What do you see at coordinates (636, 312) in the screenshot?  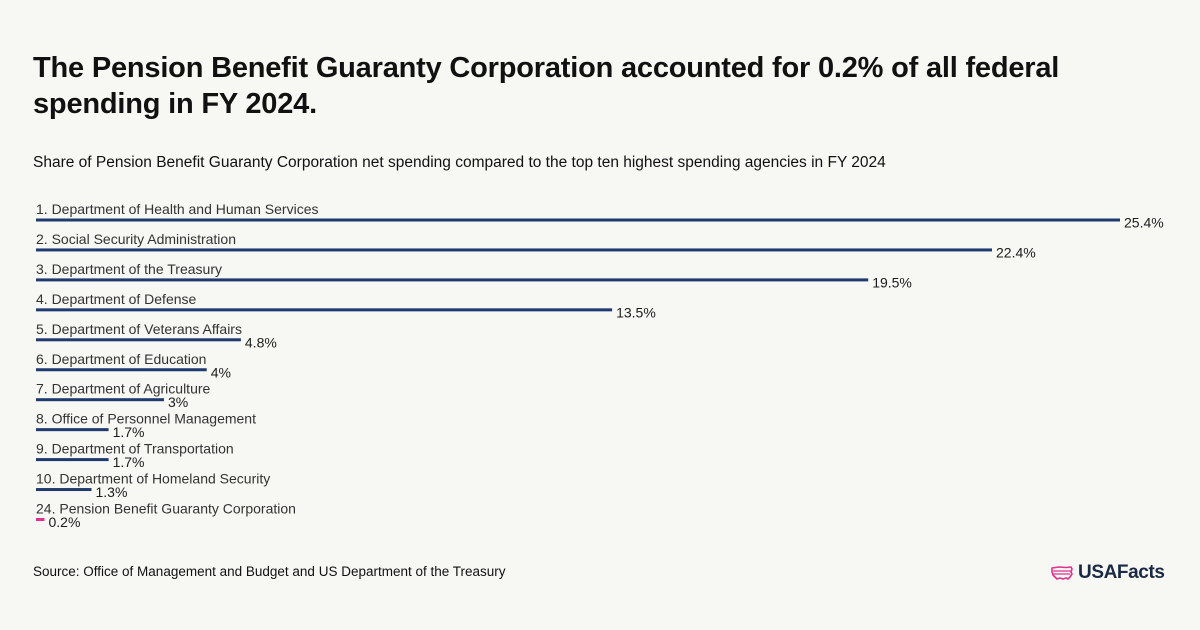 I see `value-label: 13.5%` at bounding box center [636, 312].